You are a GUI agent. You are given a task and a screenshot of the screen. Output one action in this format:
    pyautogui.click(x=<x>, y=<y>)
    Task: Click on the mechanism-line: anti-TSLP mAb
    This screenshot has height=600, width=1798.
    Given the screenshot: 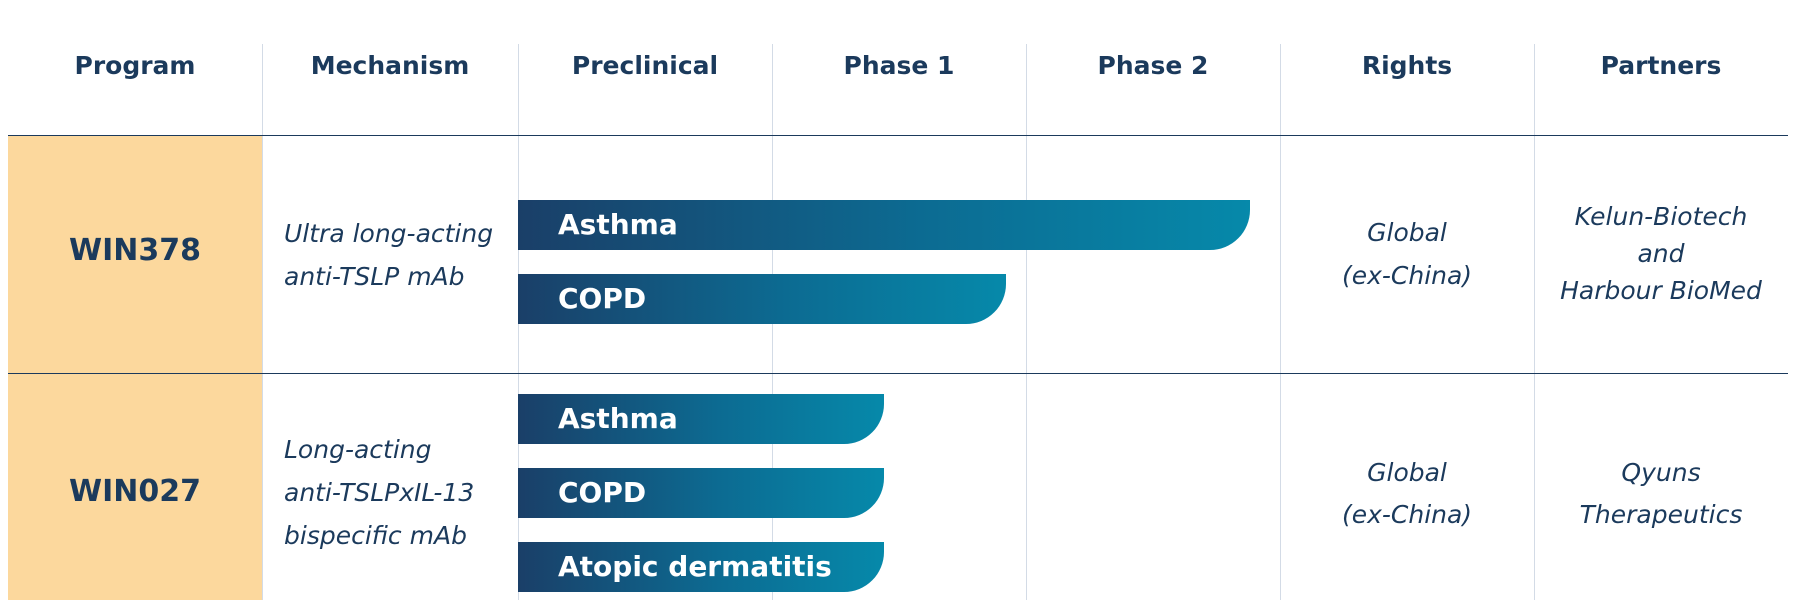 What is the action you would take?
    pyautogui.click(x=374, y=276)
    